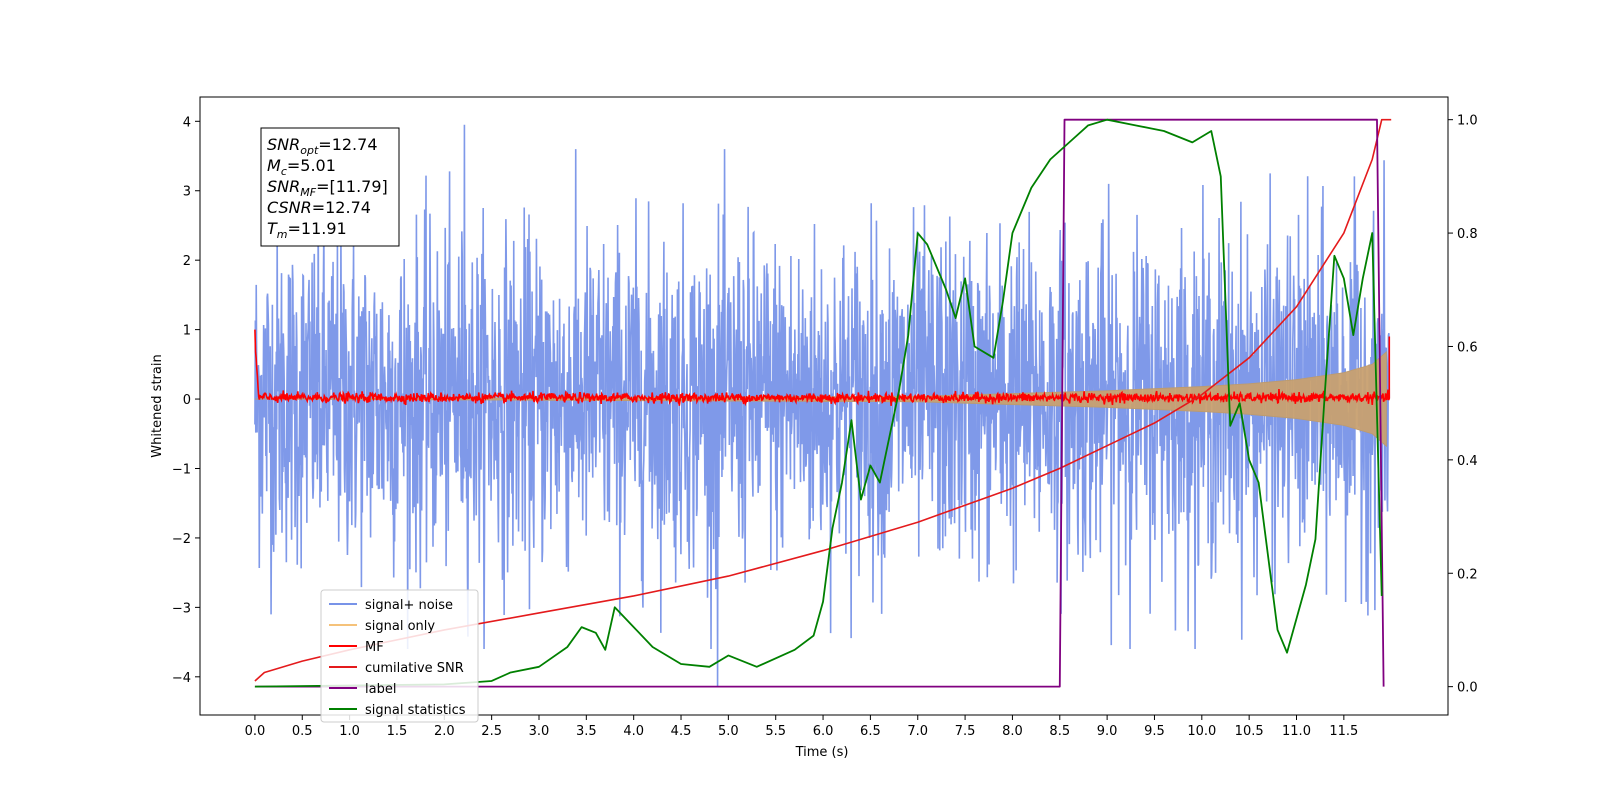 The height and width of the screenshot is (800, 1600). Describe the element at coordinates (681, 731) in the screenshot. I see `x-tick-label: 4.5` at that location.